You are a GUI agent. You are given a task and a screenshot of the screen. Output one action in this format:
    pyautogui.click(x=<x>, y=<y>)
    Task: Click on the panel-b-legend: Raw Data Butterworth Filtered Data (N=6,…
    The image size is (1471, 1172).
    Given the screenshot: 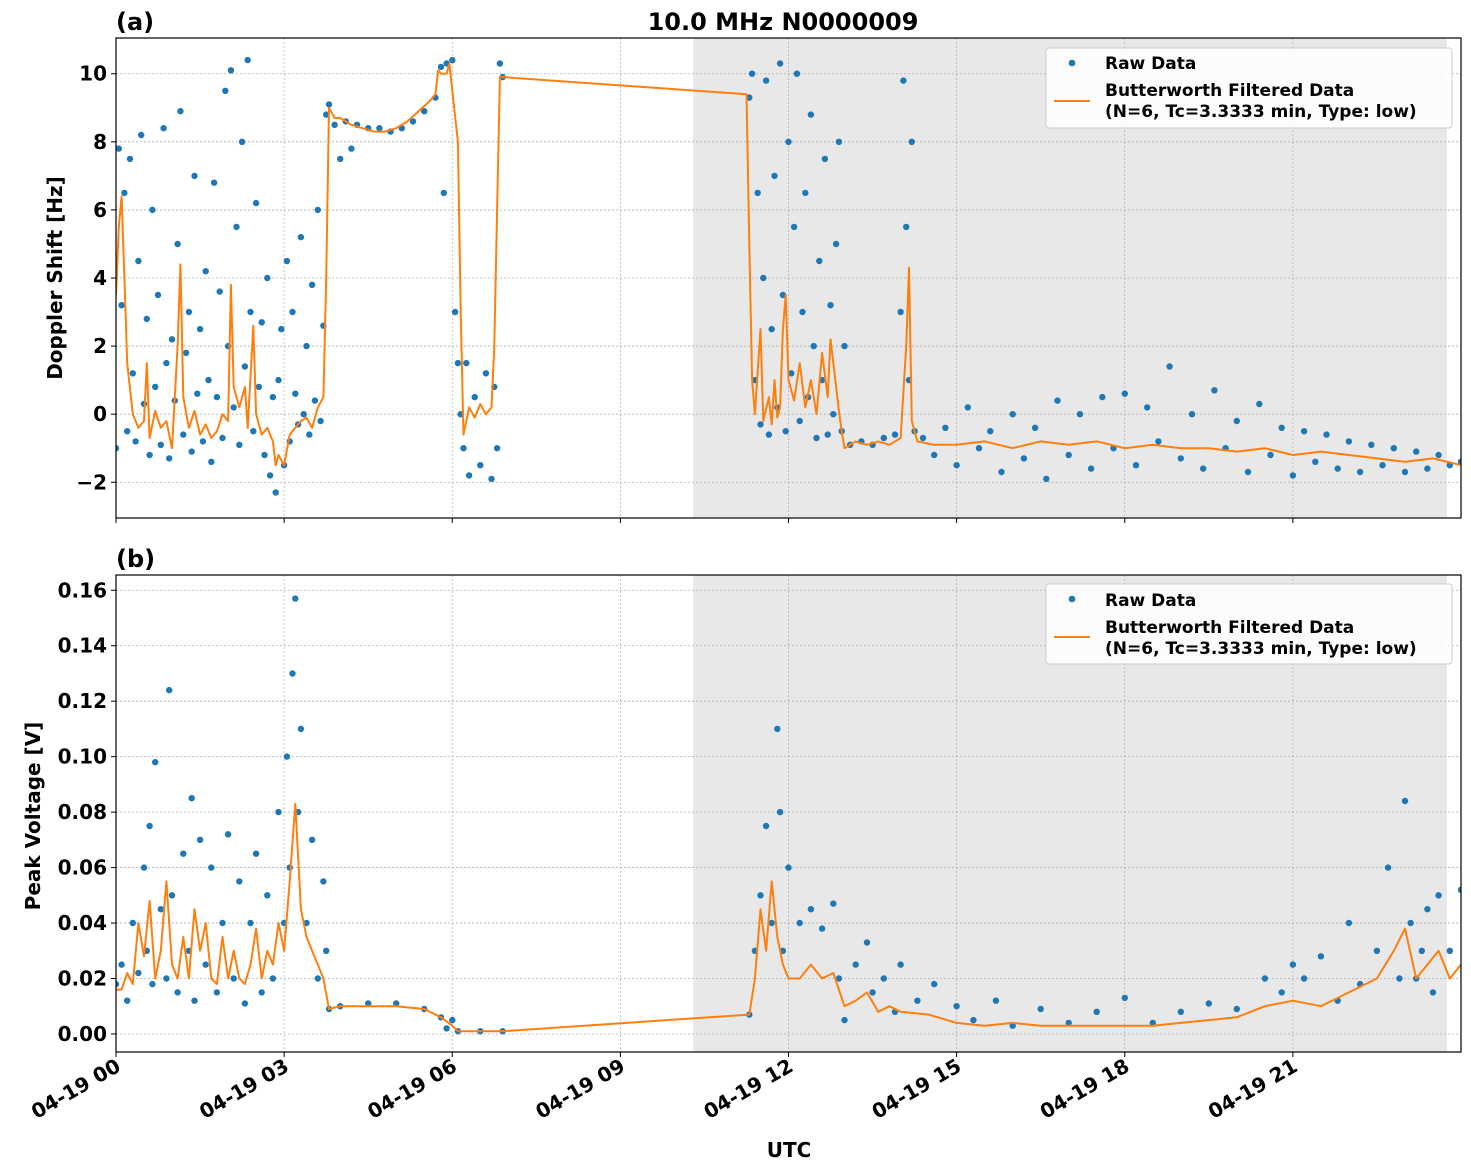 What is the action you would take?
    pyautogui.click(x=1249, y=624)
    